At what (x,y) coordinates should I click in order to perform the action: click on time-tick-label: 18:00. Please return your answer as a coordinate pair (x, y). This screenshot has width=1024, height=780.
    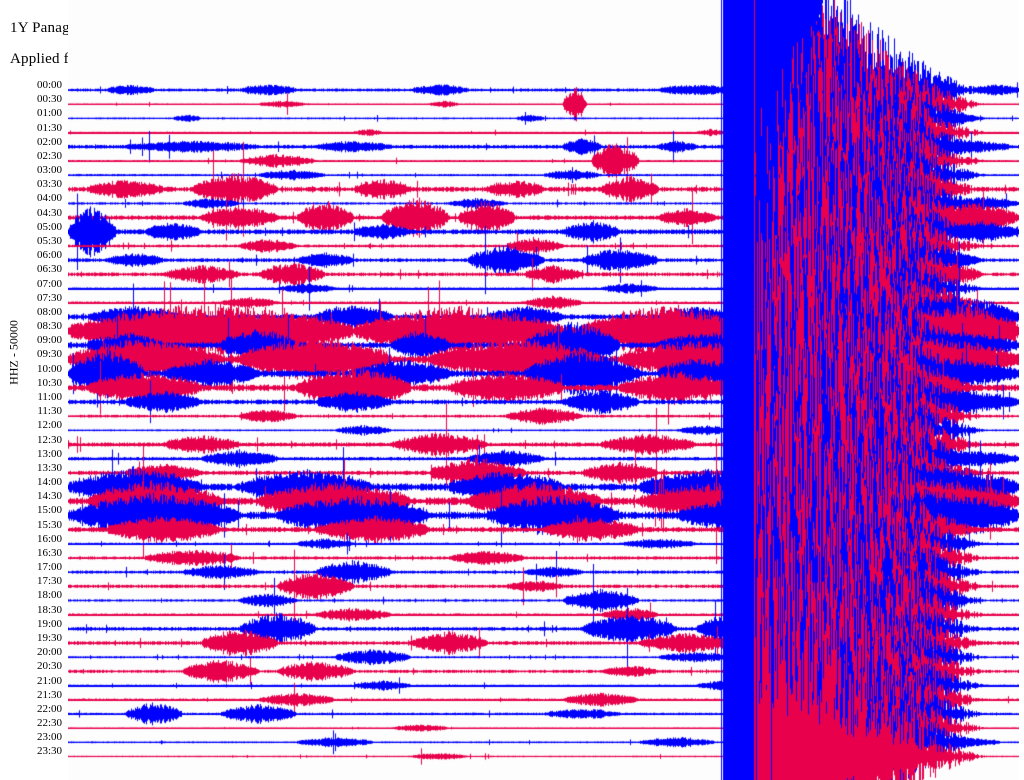
    Looking at the image, I should click on (49, 595).